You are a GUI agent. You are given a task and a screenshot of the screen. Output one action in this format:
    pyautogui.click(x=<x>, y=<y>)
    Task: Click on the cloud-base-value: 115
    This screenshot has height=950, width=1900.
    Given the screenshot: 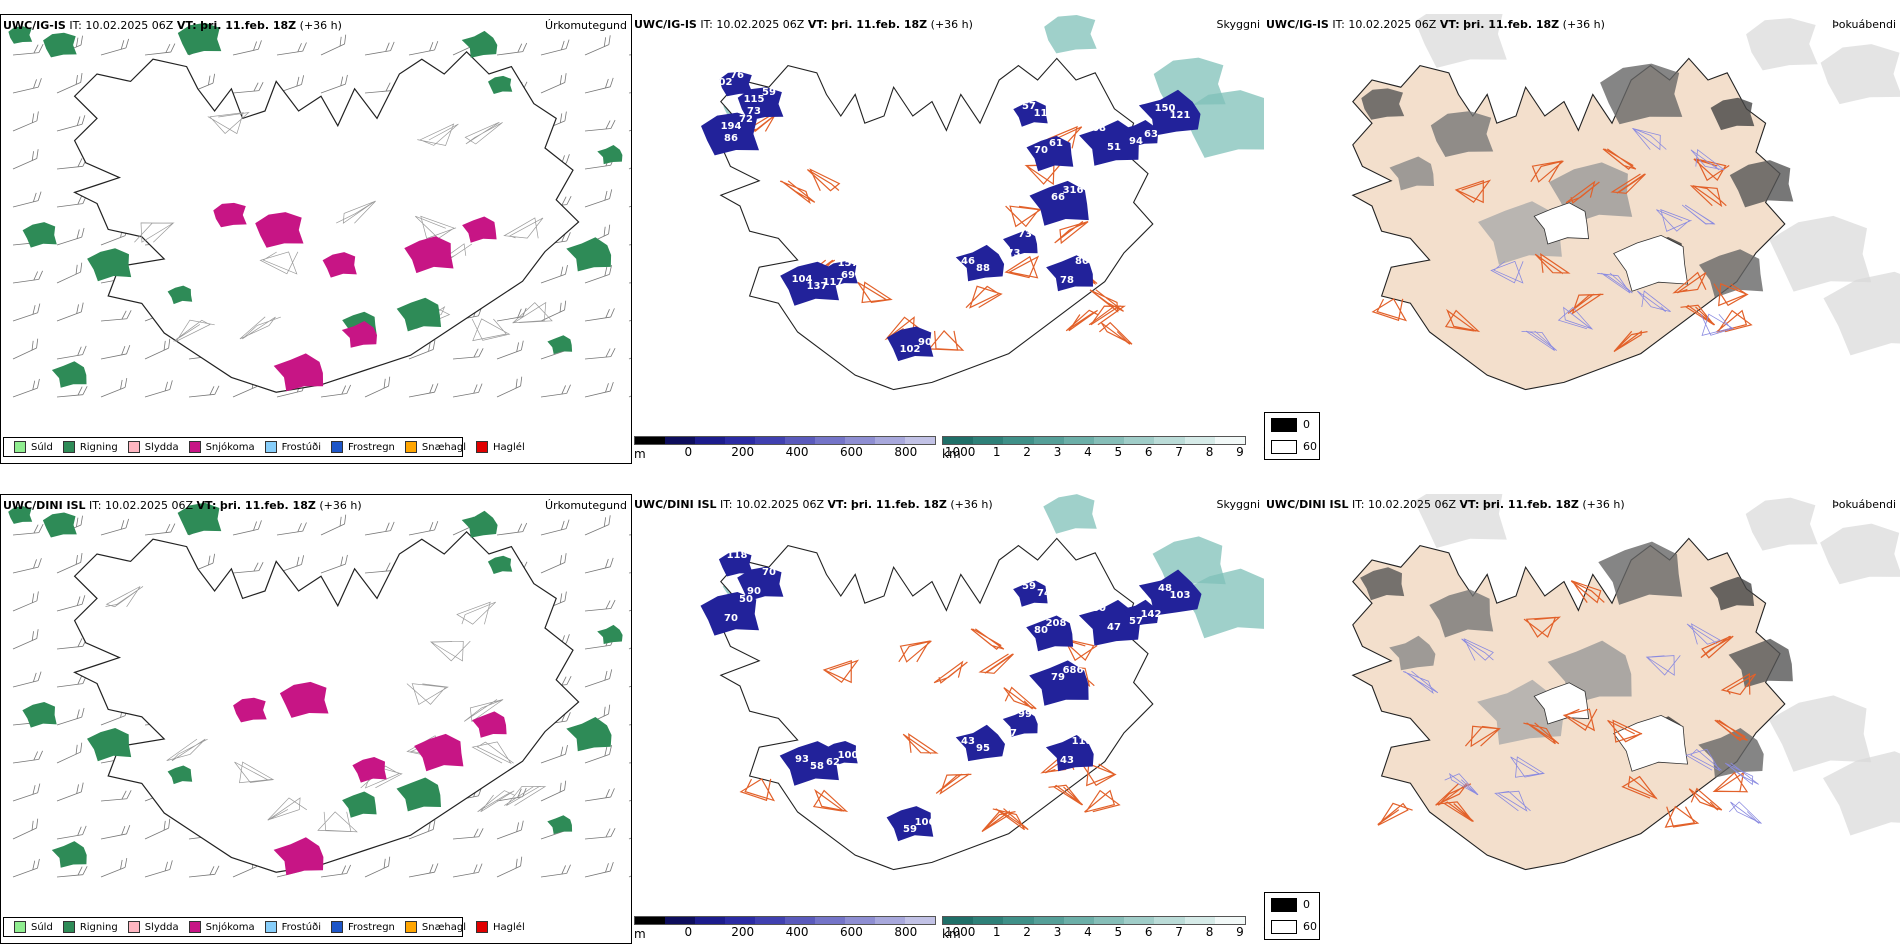 What is the action you would take?
    pyautogui.click(x=754, y=99)
    